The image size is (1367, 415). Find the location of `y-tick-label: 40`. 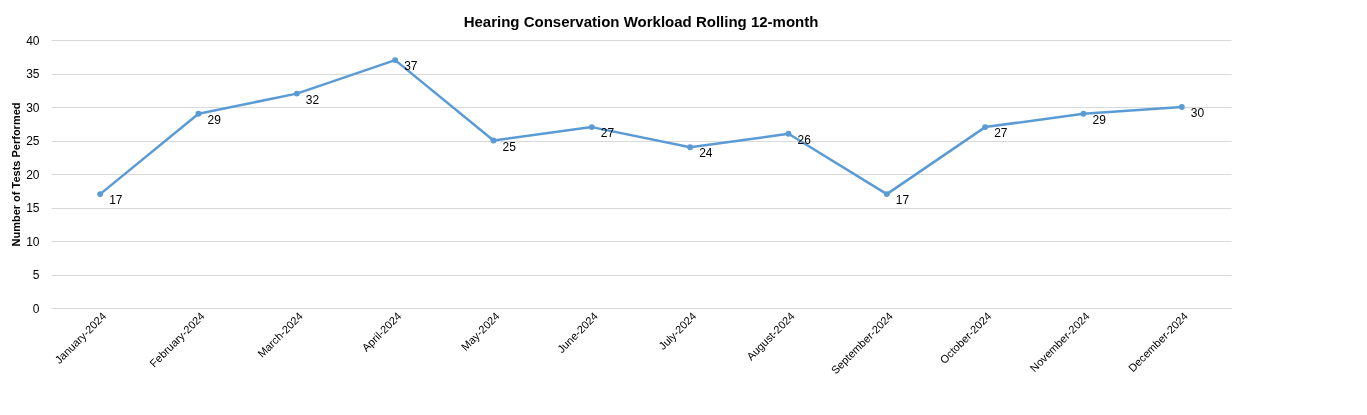

y-tick-label: 40 is located at coordinates (33, 40).